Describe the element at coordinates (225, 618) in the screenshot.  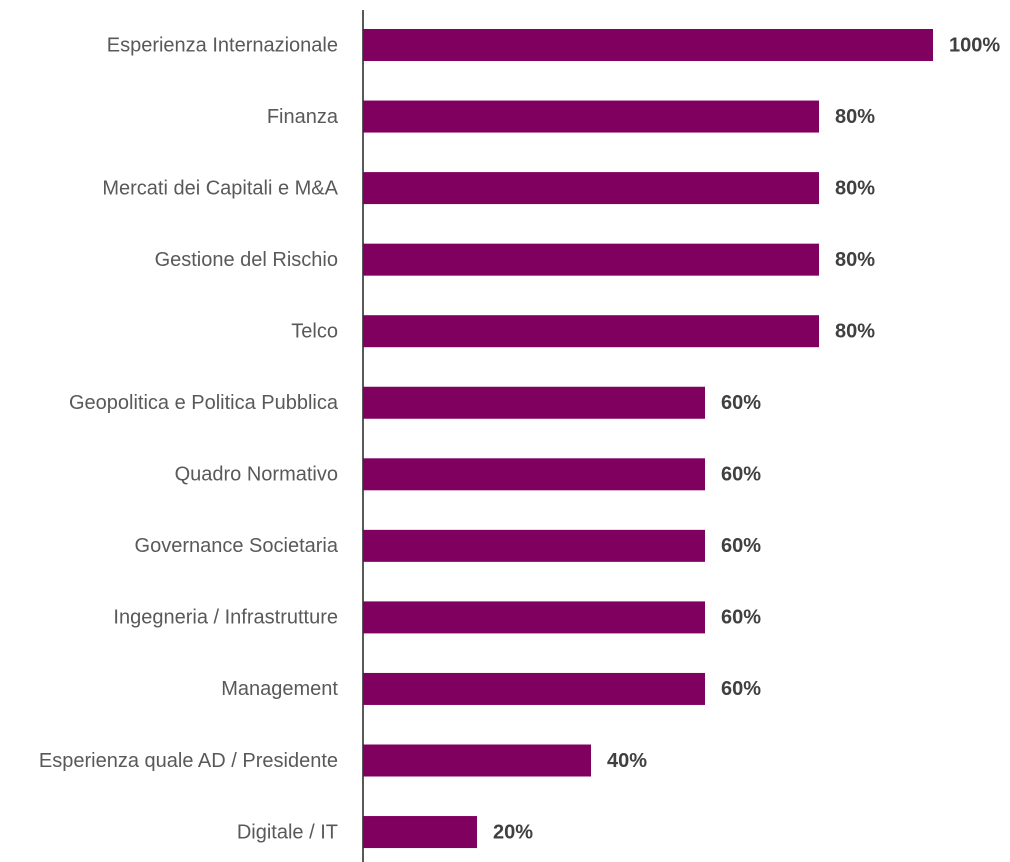
I see `y-tick-label: Ingegneria / Infrastrutture` at that location.